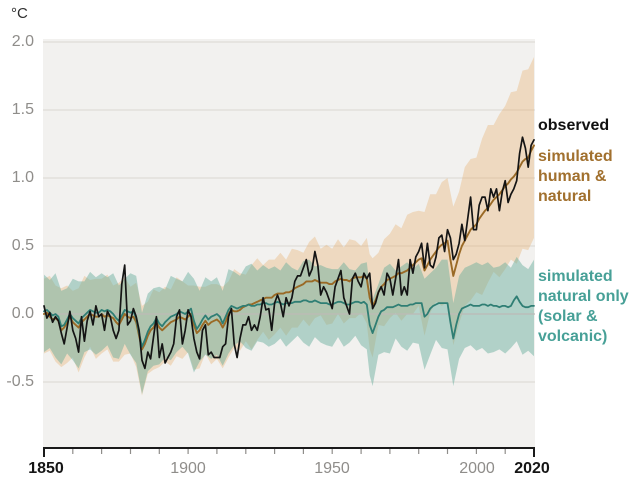 This screenshot has height=490, width=632. Describe the element at coordinates (22, 177) in the screenshot. I see `y-tick-label: 1.0` at that location.